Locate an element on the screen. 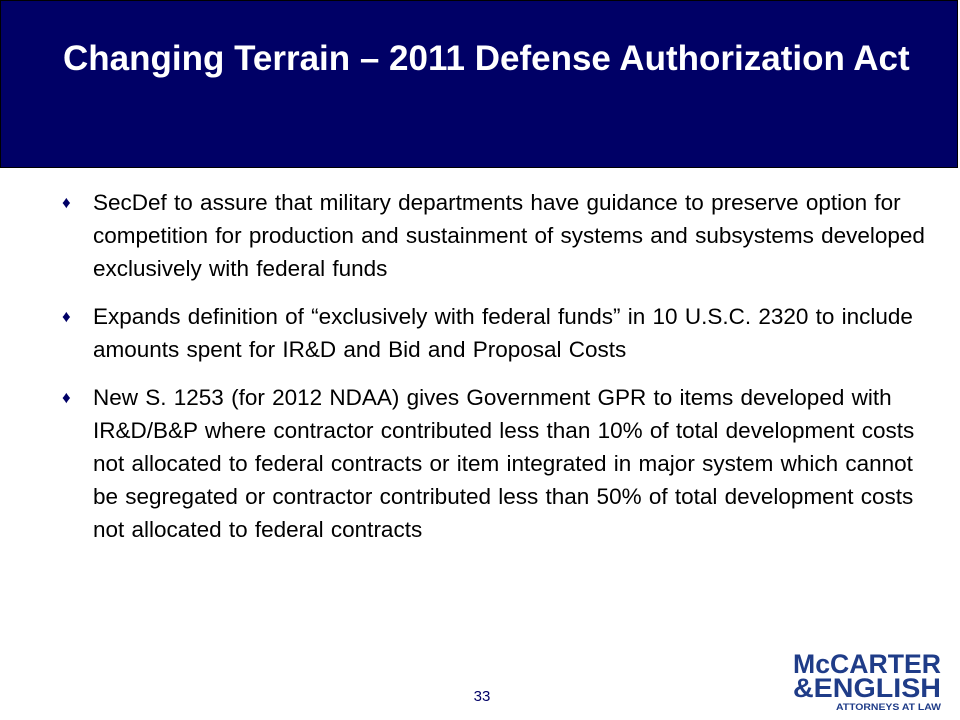 Image resolution: width=960 pixels, height=720 pixels. firm-logo-graphic: McCARTER &ENGLISH ATTORNEYS AT LAW is located at coordinates (867, 680).